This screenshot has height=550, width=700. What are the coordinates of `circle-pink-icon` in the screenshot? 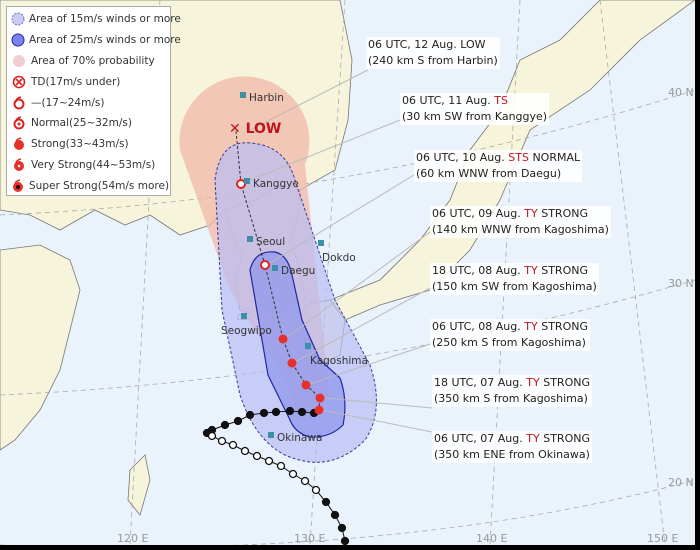 It's located at (19, 61).